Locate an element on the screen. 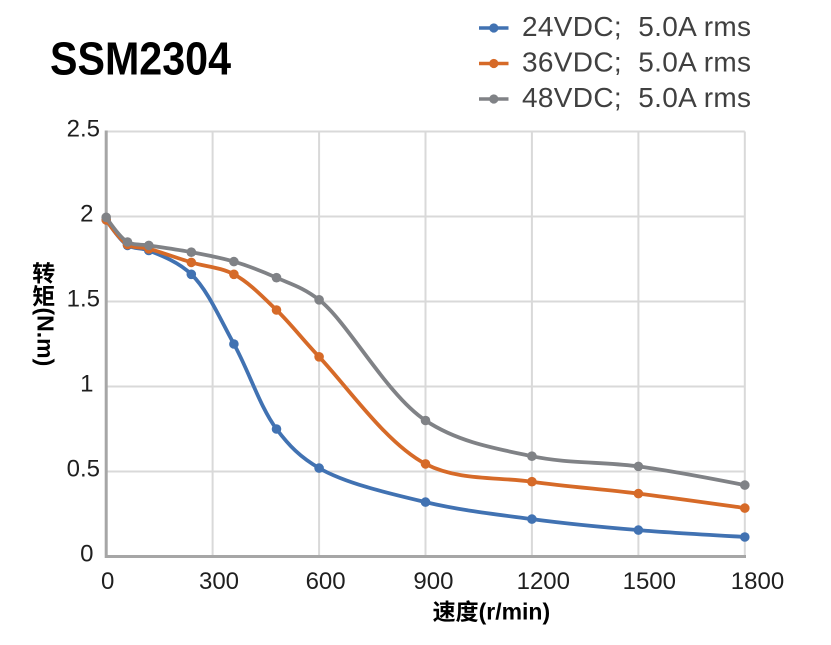 The image size is (831, 645). svg-text: 2.5 is located at coordinates (83, 129).